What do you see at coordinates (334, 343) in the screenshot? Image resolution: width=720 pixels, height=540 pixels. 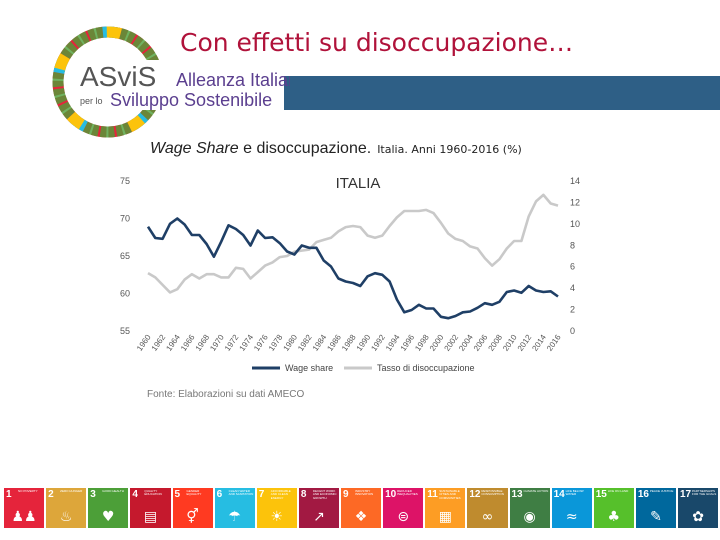 I see `x-tick-label: 1986` at bounding box center [334, 343].